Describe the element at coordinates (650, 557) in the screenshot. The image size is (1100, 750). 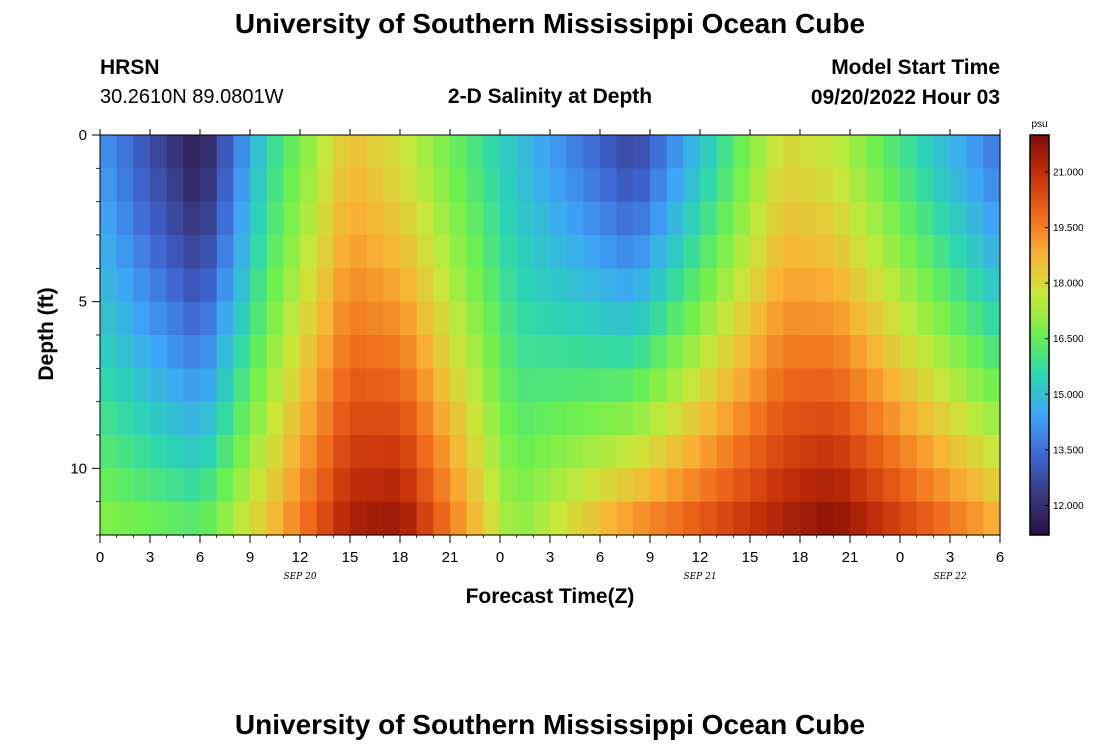
I see `x-tick-label: 9` at that location.